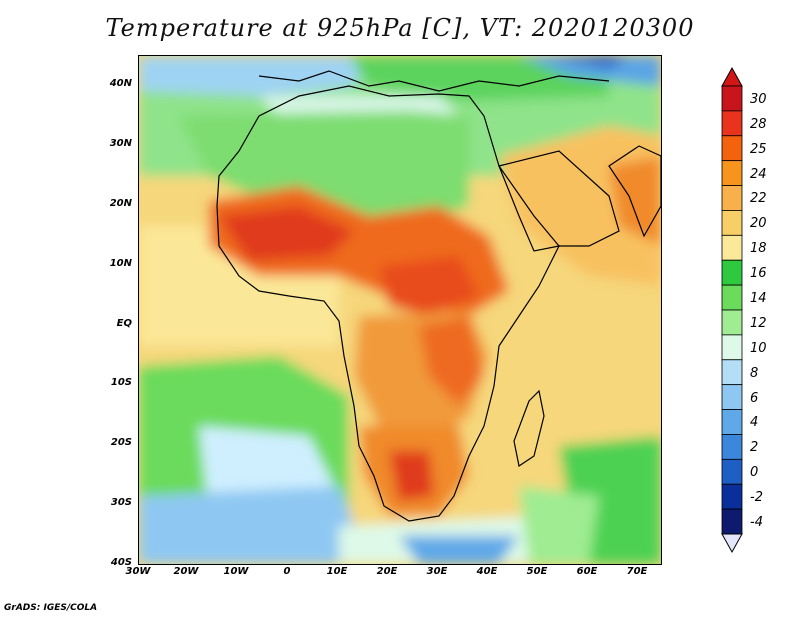 The image size is (800, 618). What do you see at coordinates (559, 525) in the screenshot?
I see `field-indian-light` at bounding box center [559, 525].